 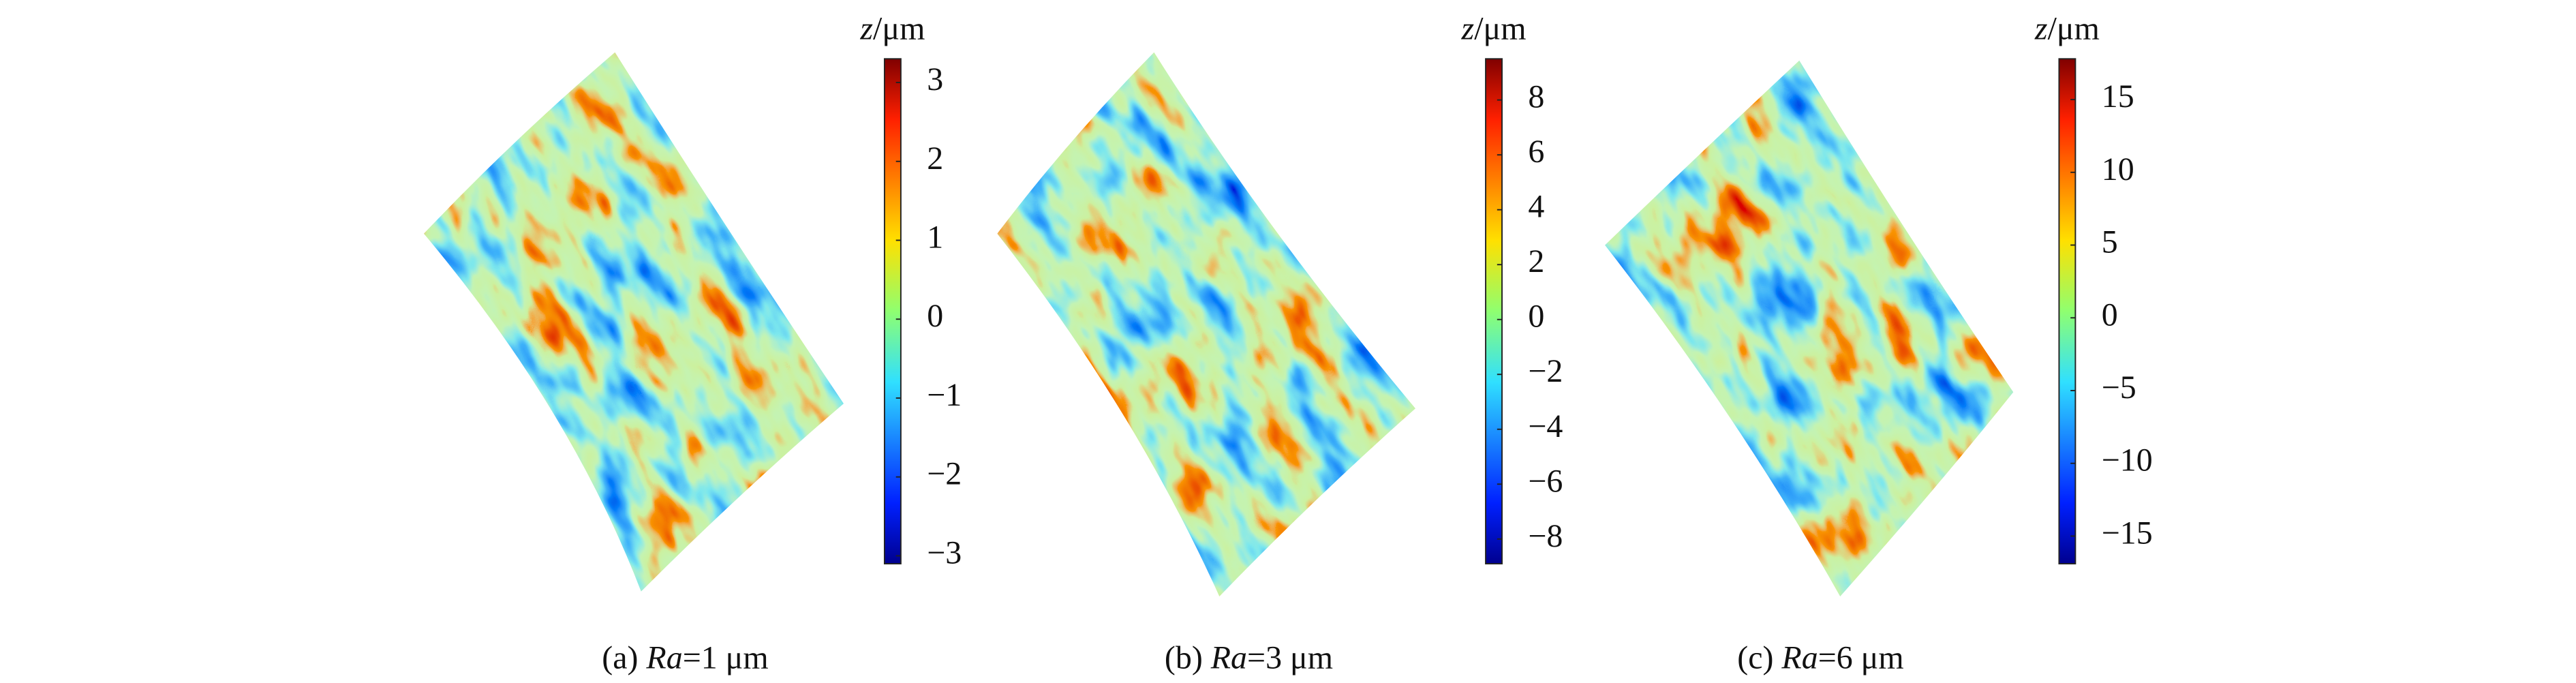 What do you see at coordinates (1546, 536) in the screenshot?
I see `colorbar-tick-label: −8` at bounding box center [1546, 536].